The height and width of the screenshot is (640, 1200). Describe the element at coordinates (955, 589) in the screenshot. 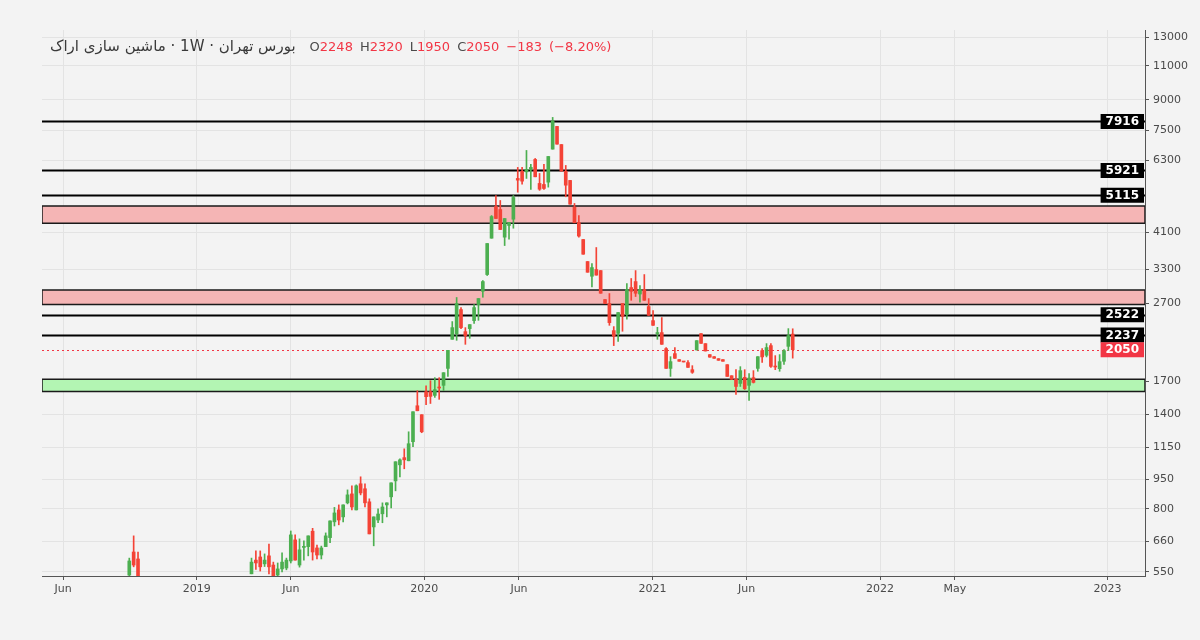

I see `x-tick-label: May` at that location.